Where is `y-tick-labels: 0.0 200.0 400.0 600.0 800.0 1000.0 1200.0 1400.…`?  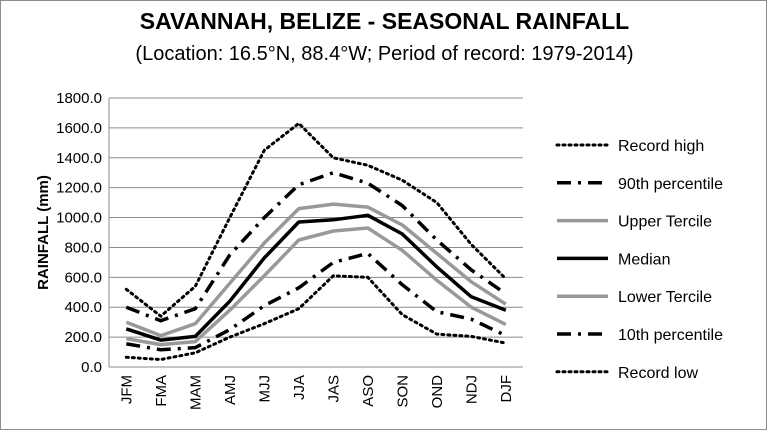 y-tick-labels: 0.0 200.0 400.0 600.0 800.0 1000.0 1200.0 1400.… is located at coordinates (79, 233).